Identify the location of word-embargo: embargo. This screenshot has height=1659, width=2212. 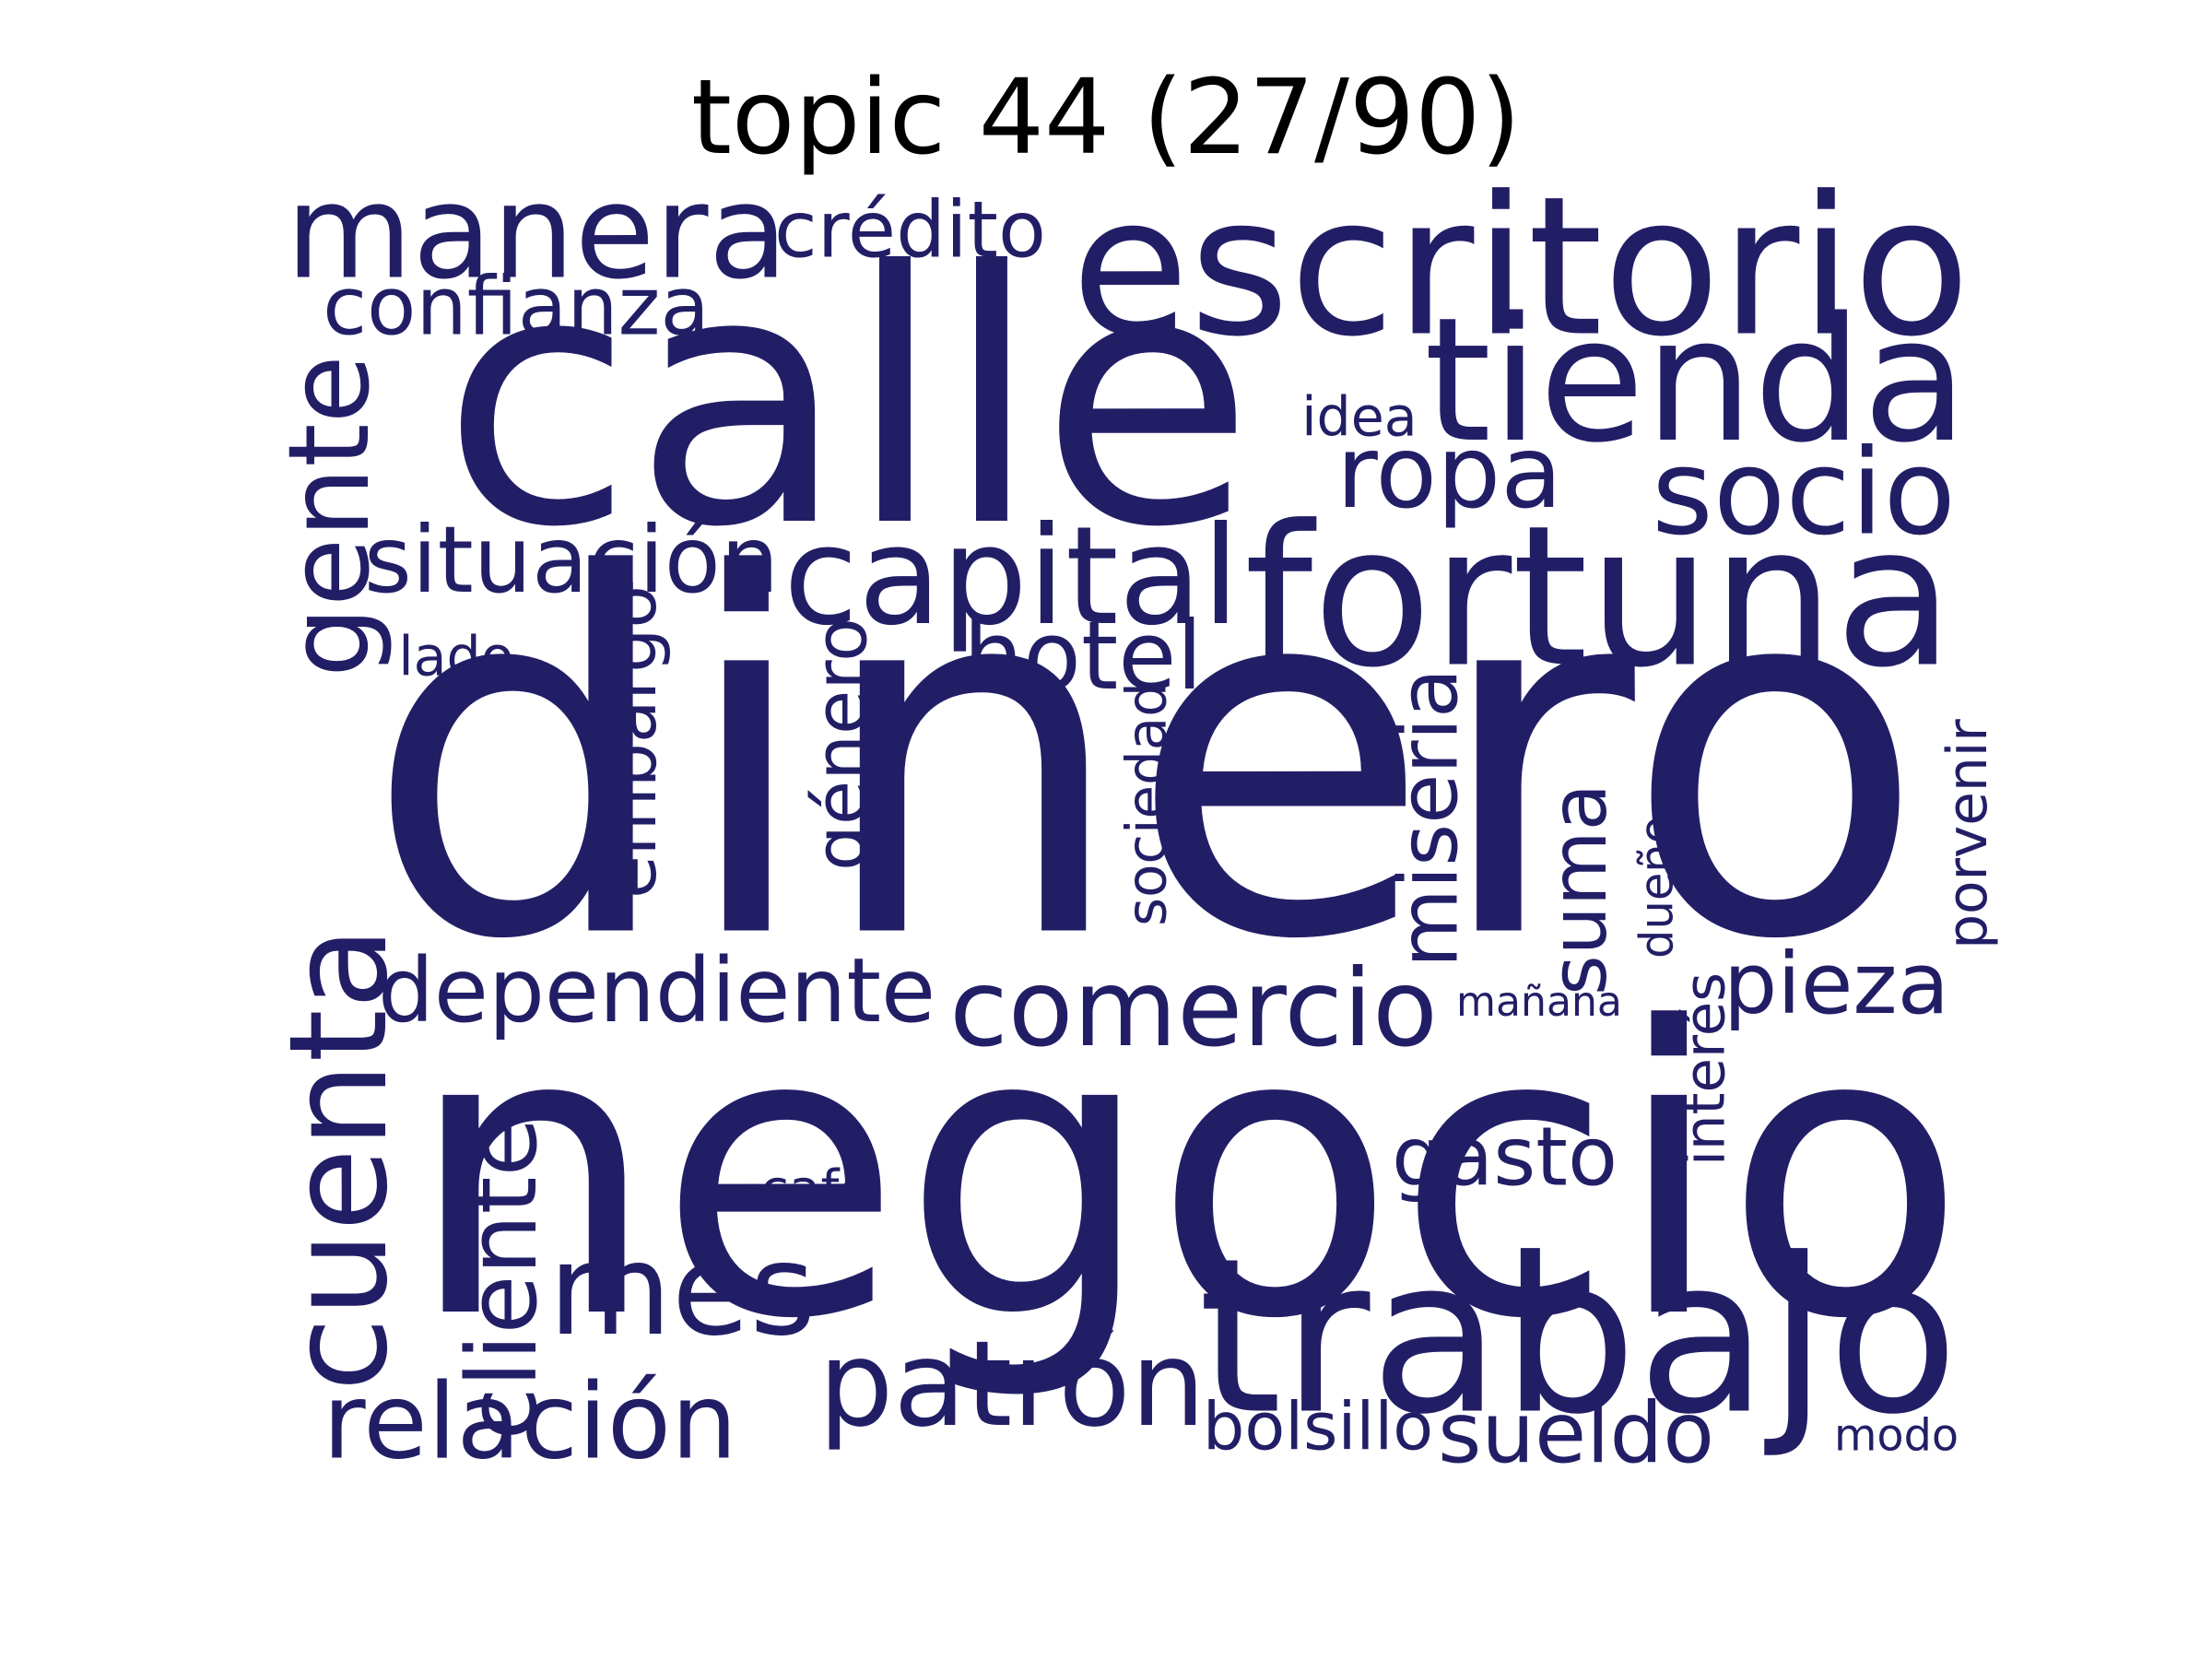
(631, 742).